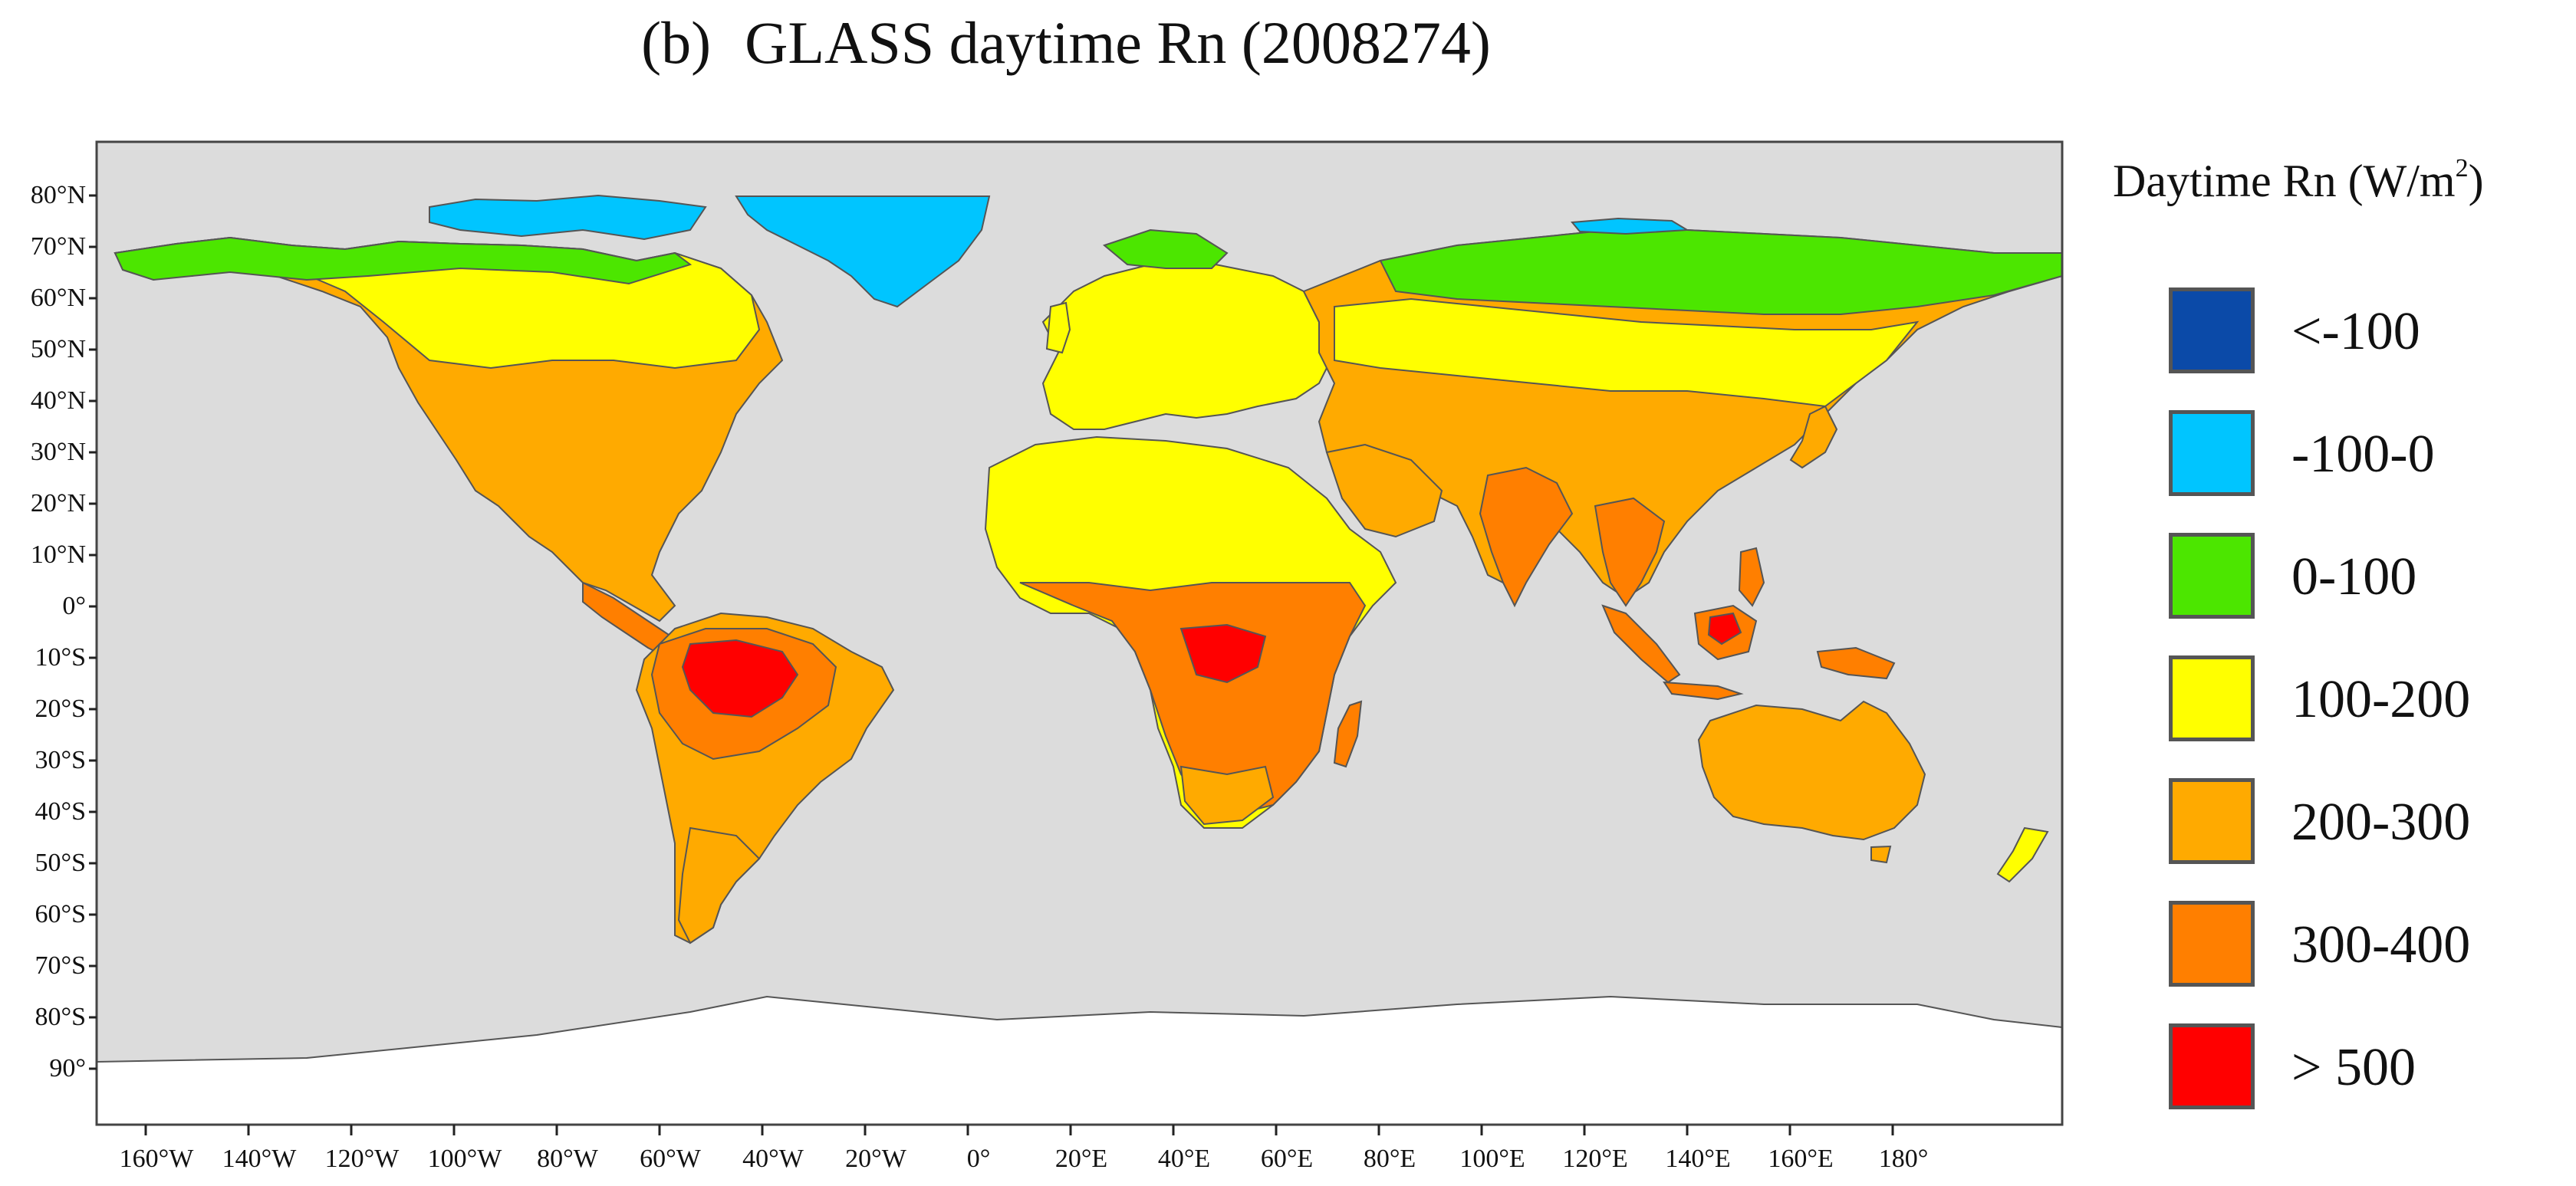 Image resolution: width=2576 pixels, height=1186 pixels. I want to click on land-africa-cape, so click(1227, 796).